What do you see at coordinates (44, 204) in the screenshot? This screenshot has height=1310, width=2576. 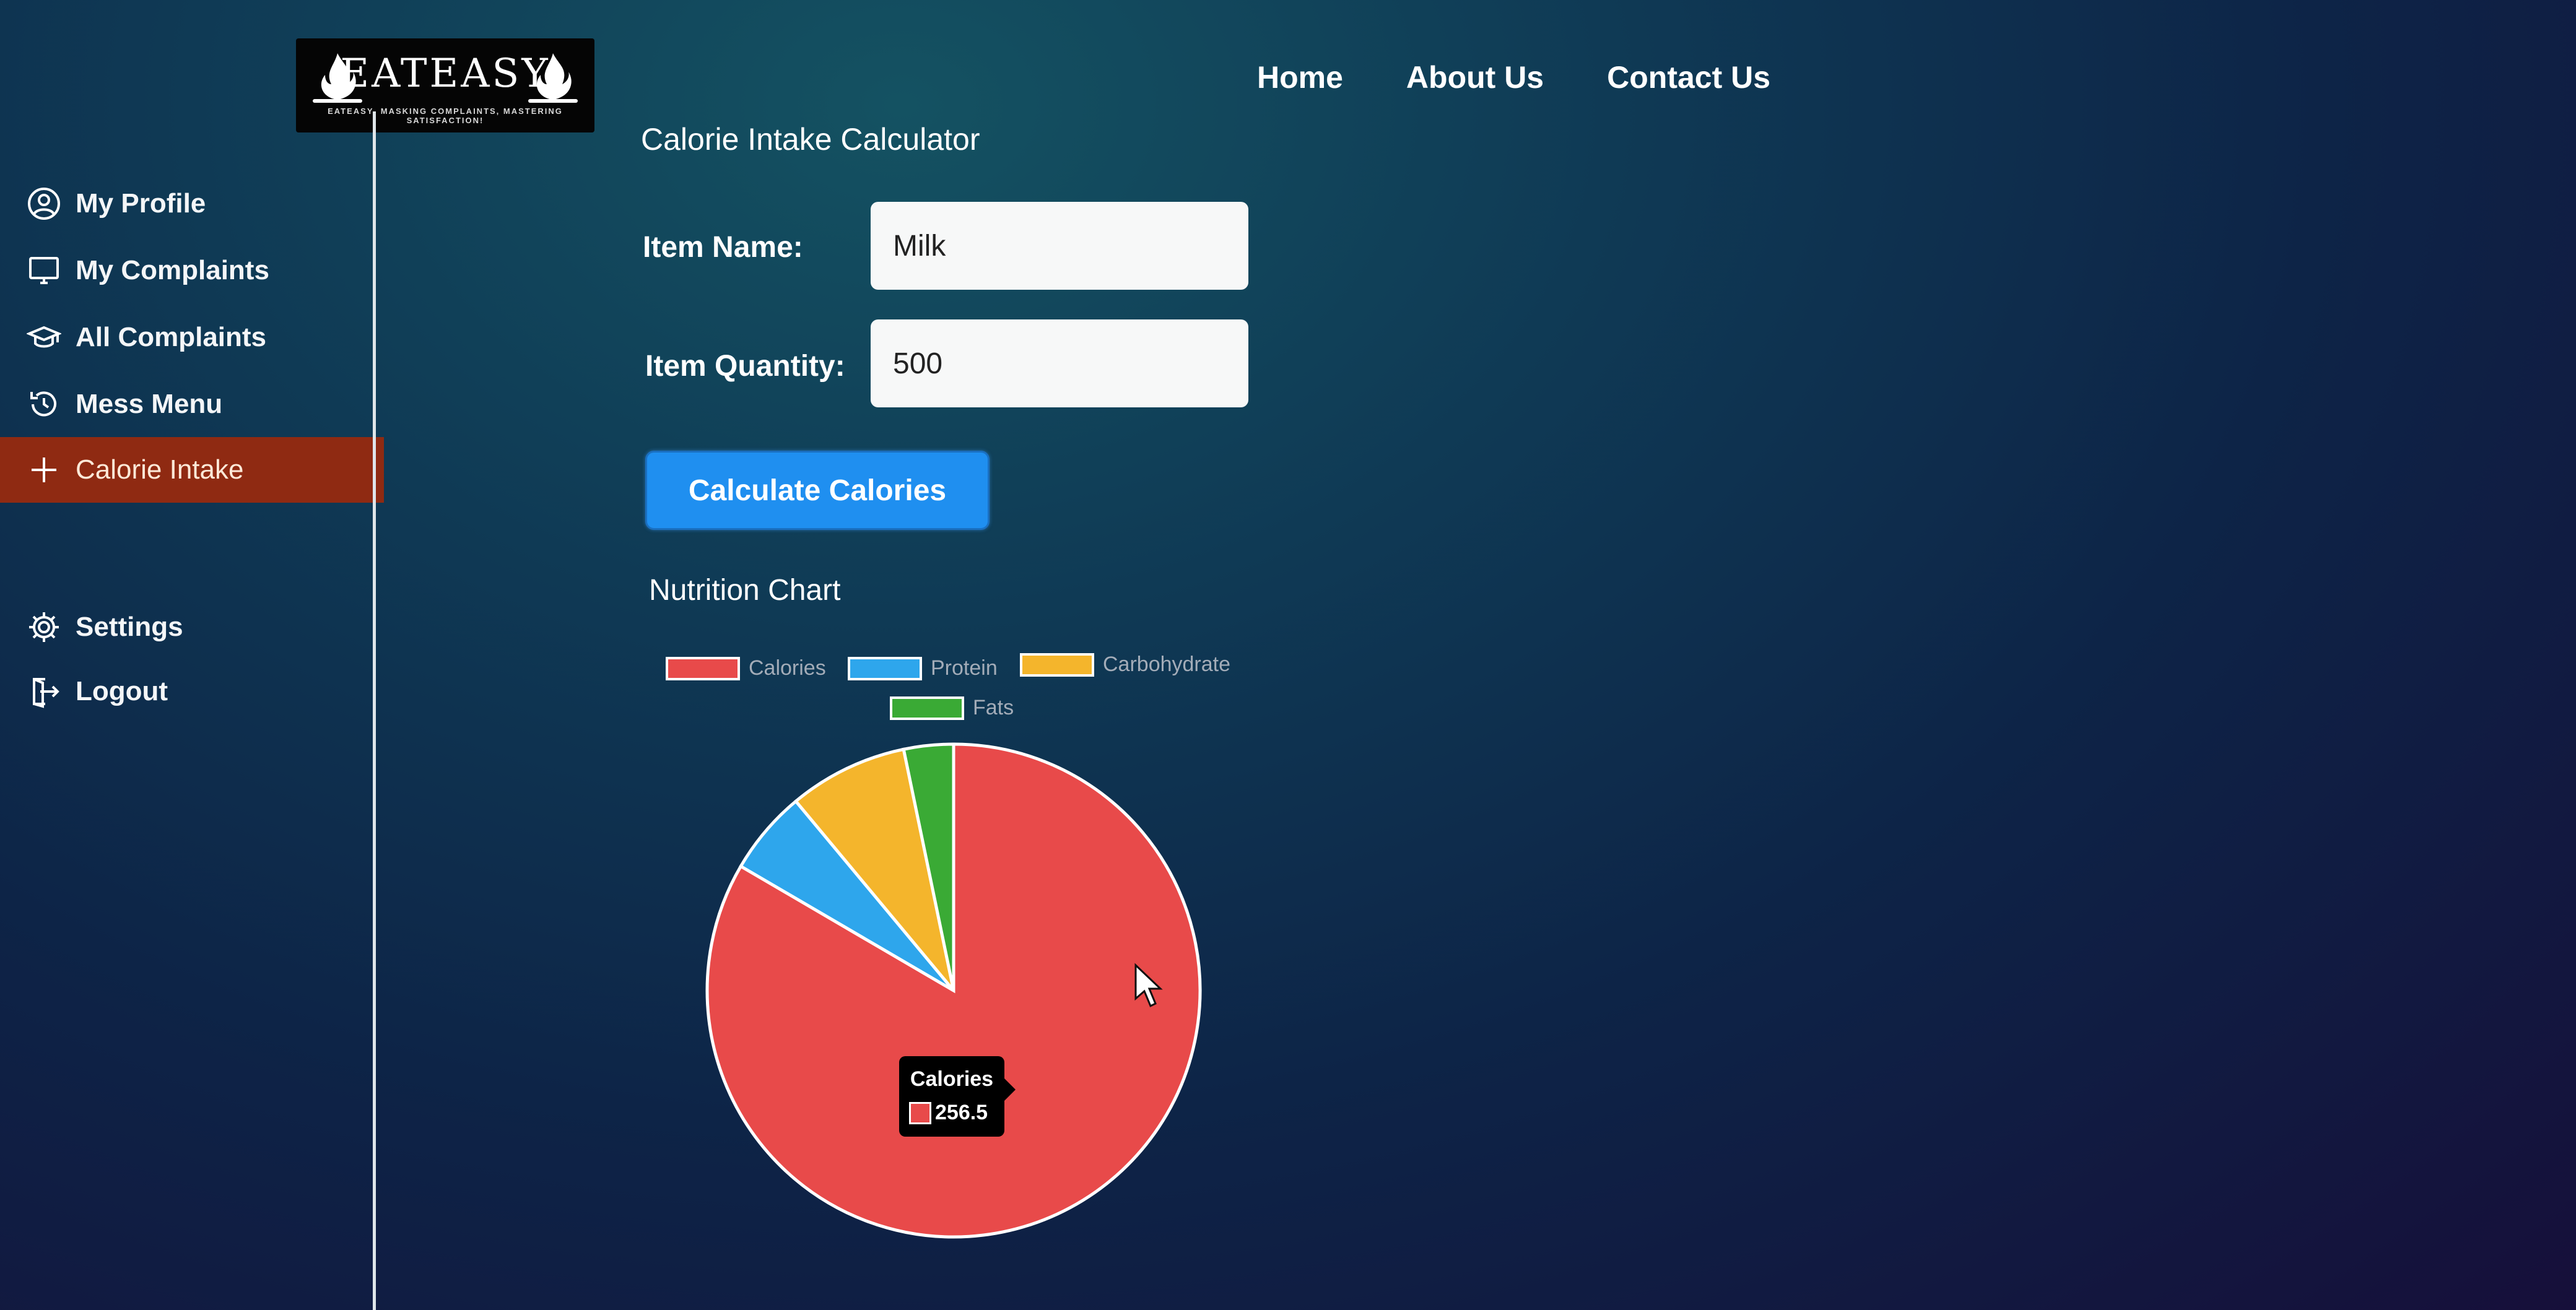 I see `user-circle-icon` at bounding box center [44, 204].